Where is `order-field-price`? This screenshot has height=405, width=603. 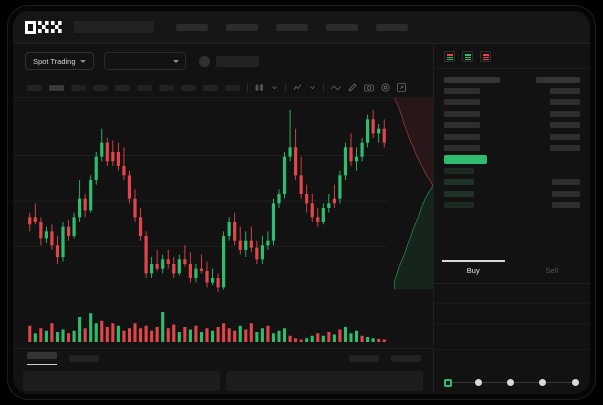 order-field-price is located at coordinates (512, 294).